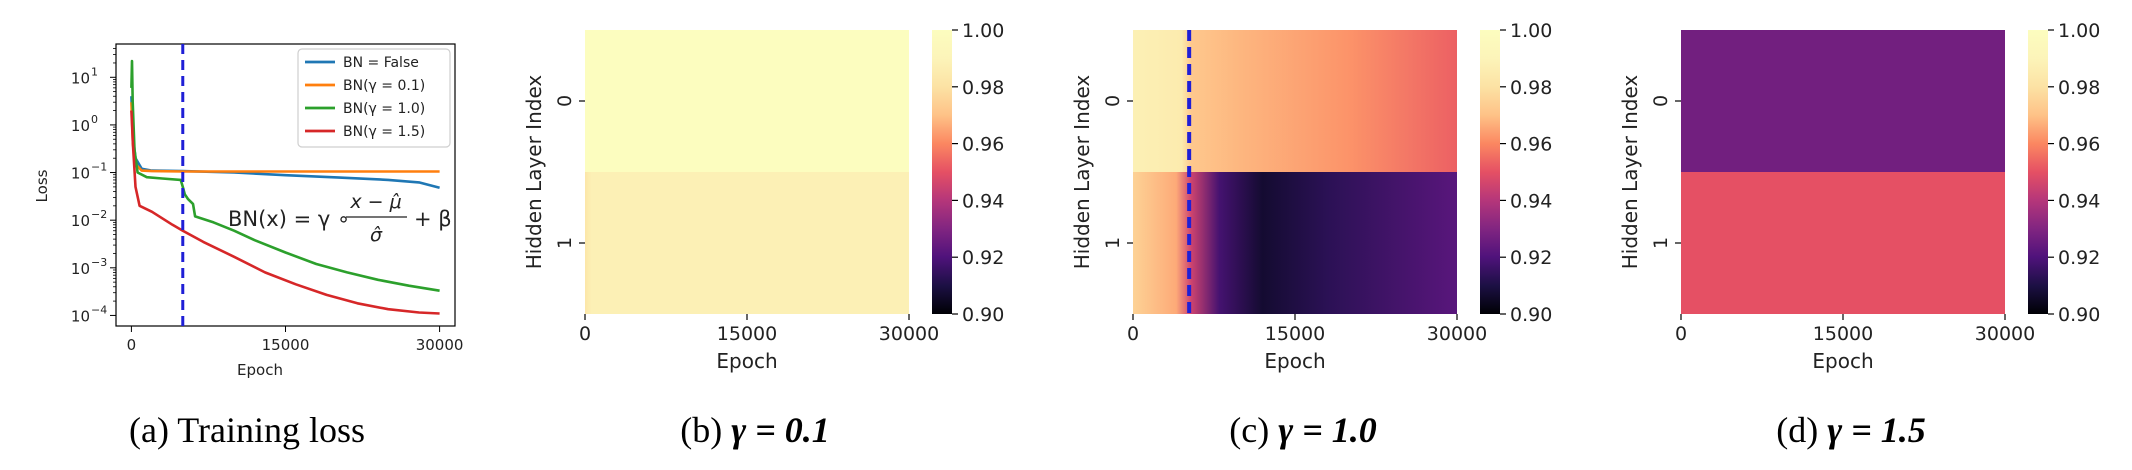 Image resolution: width=2132 pixels, height=470 pixels. Describe the element at coordinates (705, 430) in the screenshot. I see `caption-letter: (b)` at that location.